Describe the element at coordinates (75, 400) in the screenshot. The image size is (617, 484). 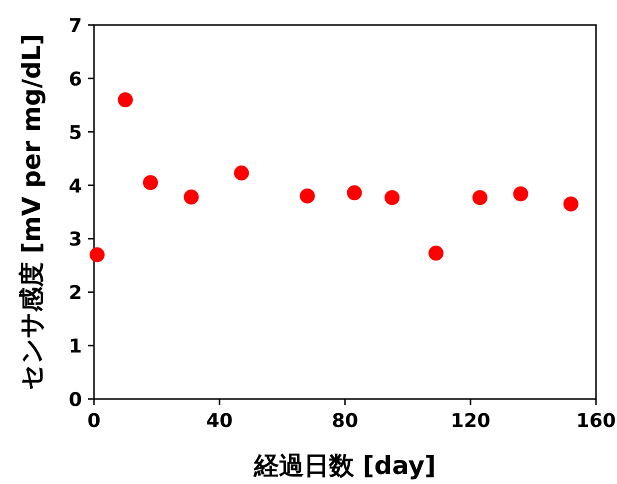
I see `y-tick-label: 0` at that location.